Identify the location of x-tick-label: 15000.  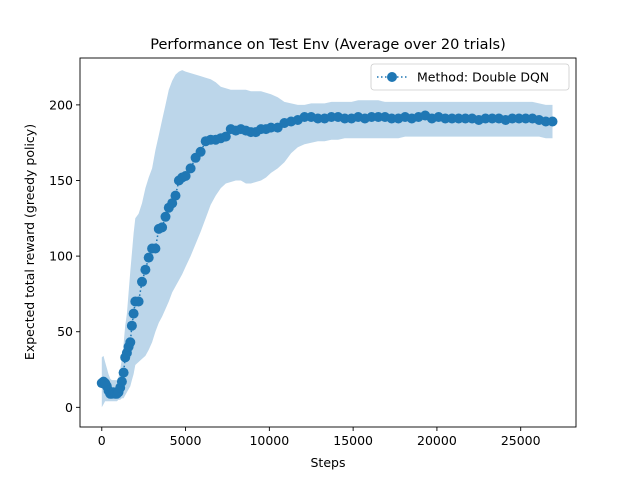
(353, 440).